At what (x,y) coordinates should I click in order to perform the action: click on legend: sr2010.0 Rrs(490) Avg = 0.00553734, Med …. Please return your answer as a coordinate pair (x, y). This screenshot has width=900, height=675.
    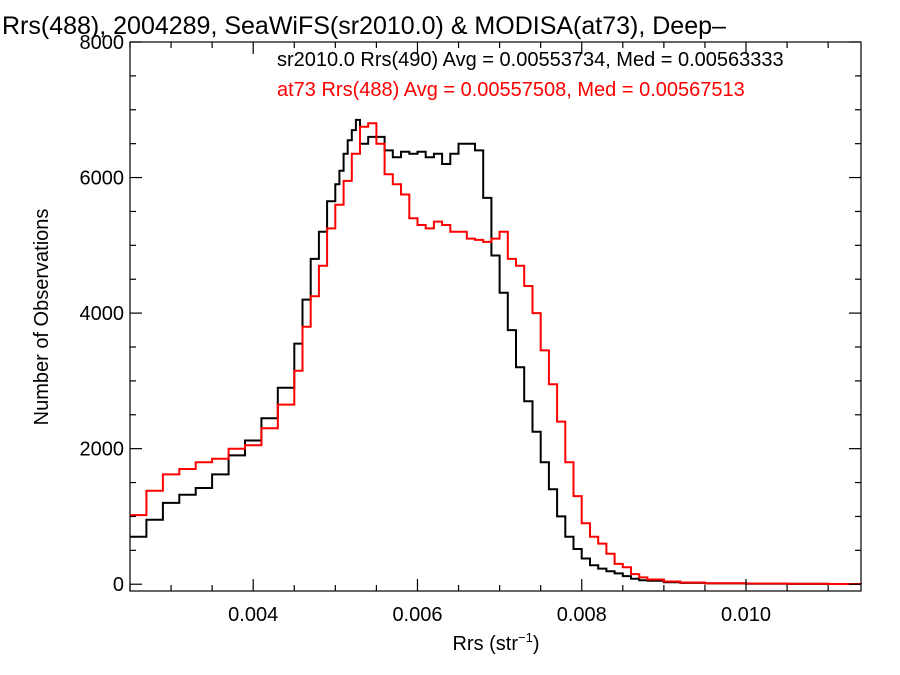
    Looking at the image, I should click on (530, 75).